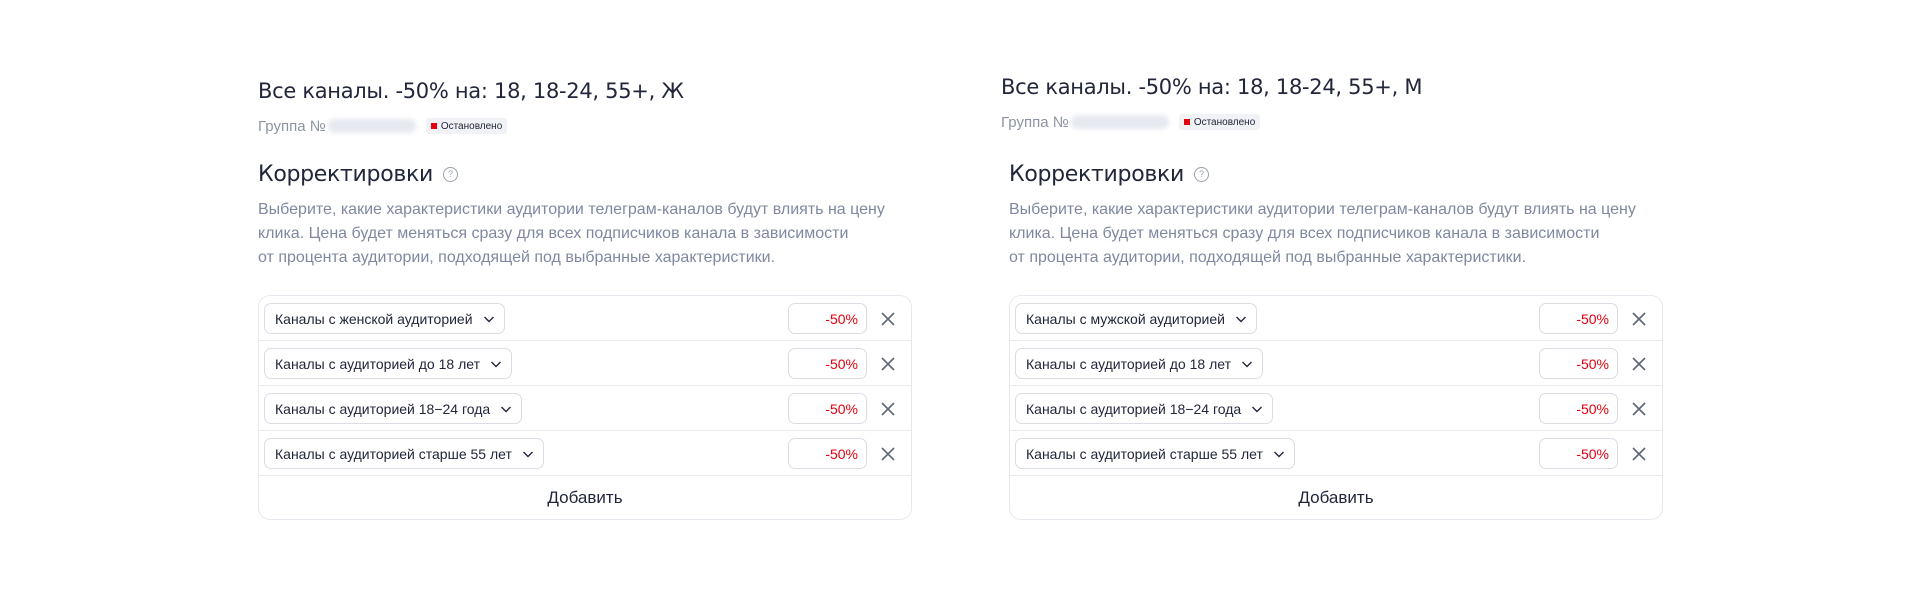 The image size is (1920, 600). I want to click on adjustment-row: Каналы с женской аудиторией -50%, so click(585, 318).